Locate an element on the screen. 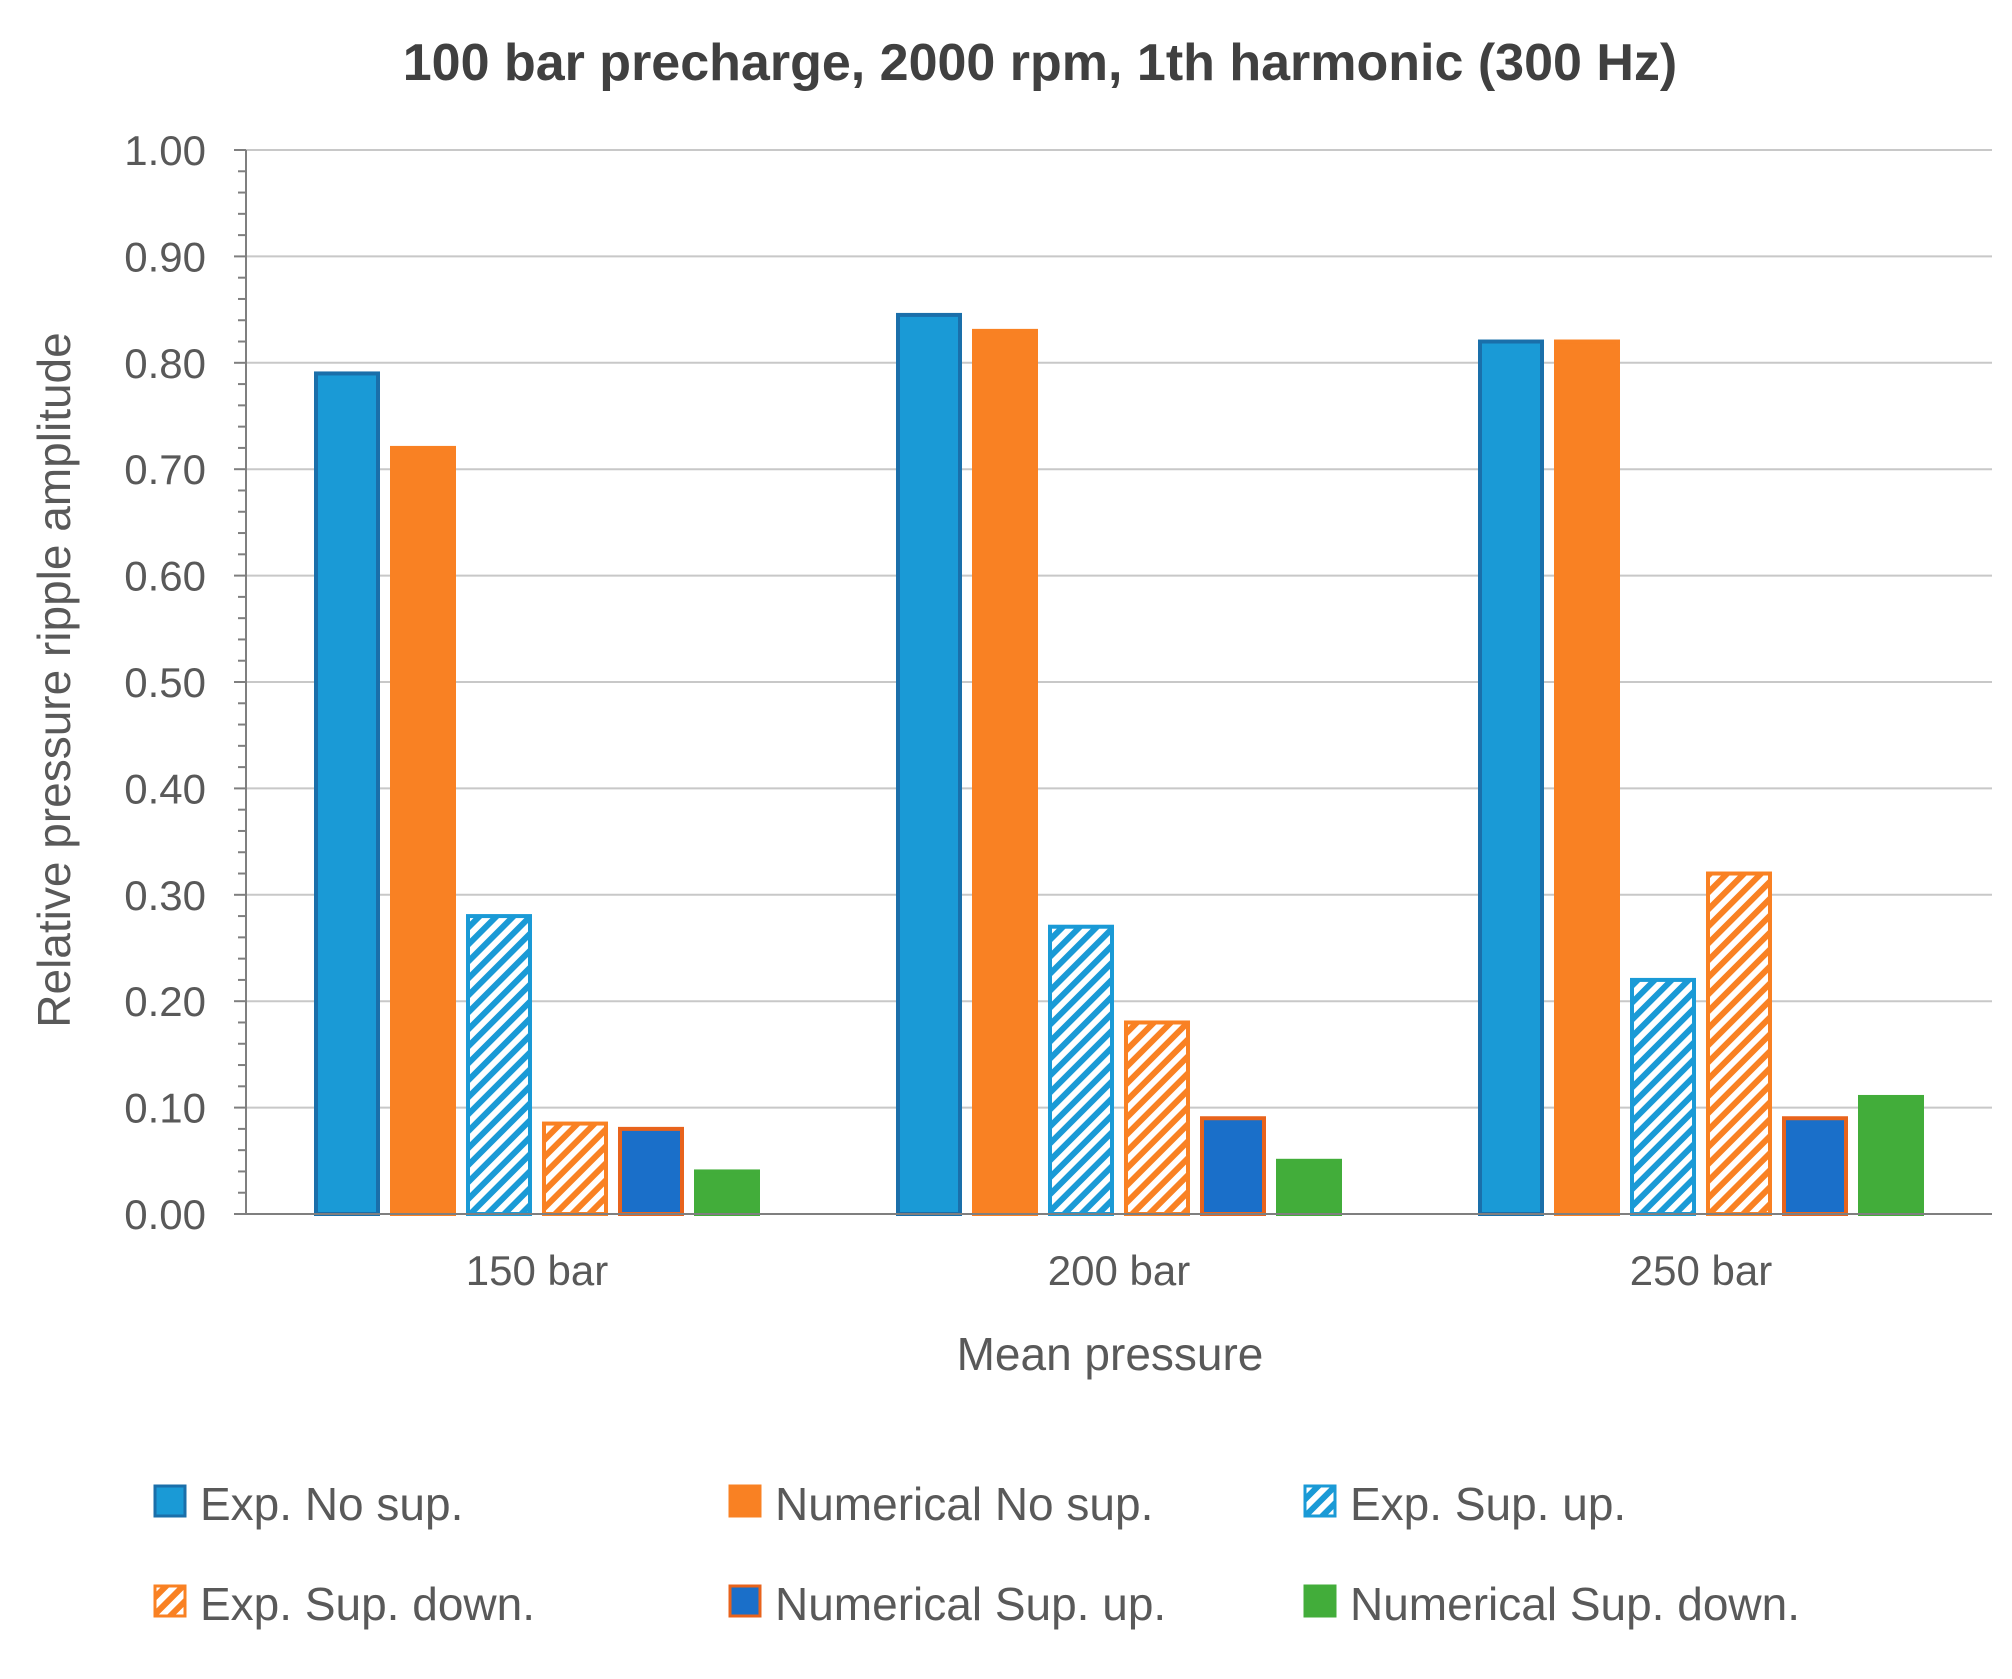 This screenshot has width=2012, height=1679. y-tick-label: 1.00 is located at coordinates (165, 150).